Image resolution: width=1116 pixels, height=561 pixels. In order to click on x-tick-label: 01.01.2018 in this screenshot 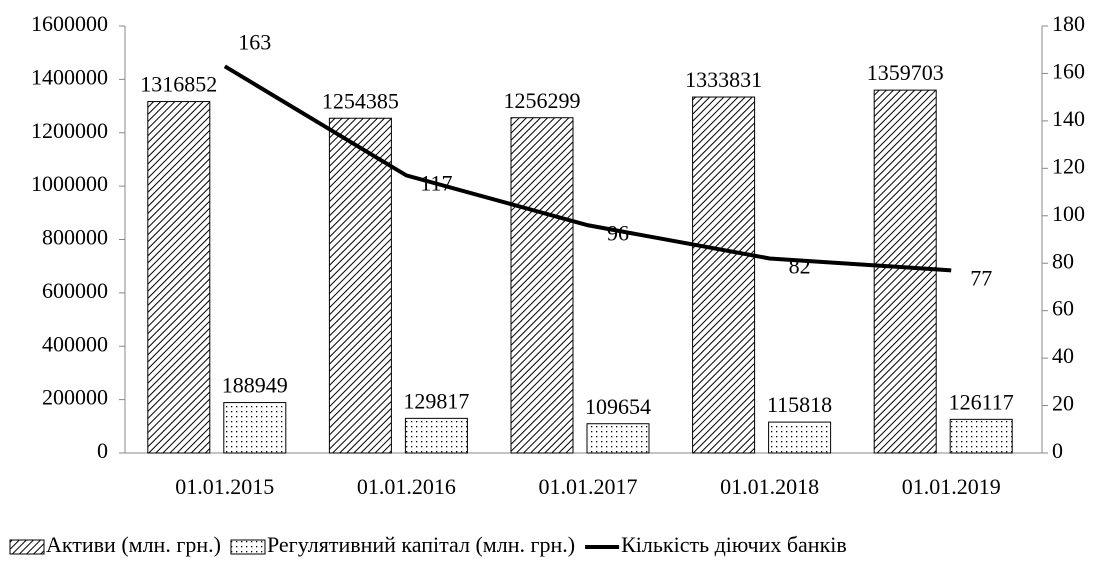, I will do `click(769, 486)`.